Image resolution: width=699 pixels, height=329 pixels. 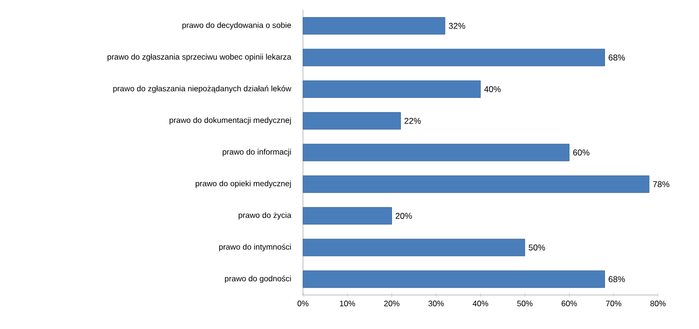 I want to click on data-label: 32%, so click(x=457, y=25).